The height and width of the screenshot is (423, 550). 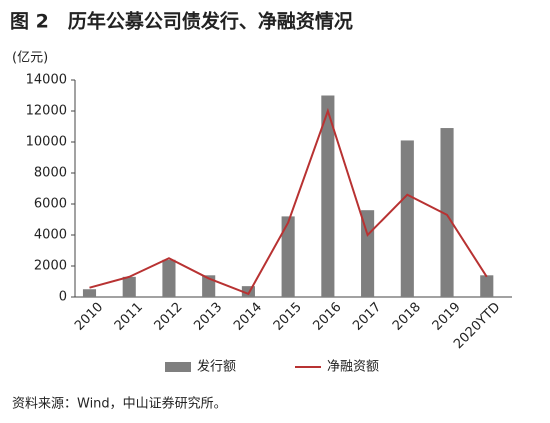 I want to click on y-tick-label: 4000, so click(x=50, y=235).